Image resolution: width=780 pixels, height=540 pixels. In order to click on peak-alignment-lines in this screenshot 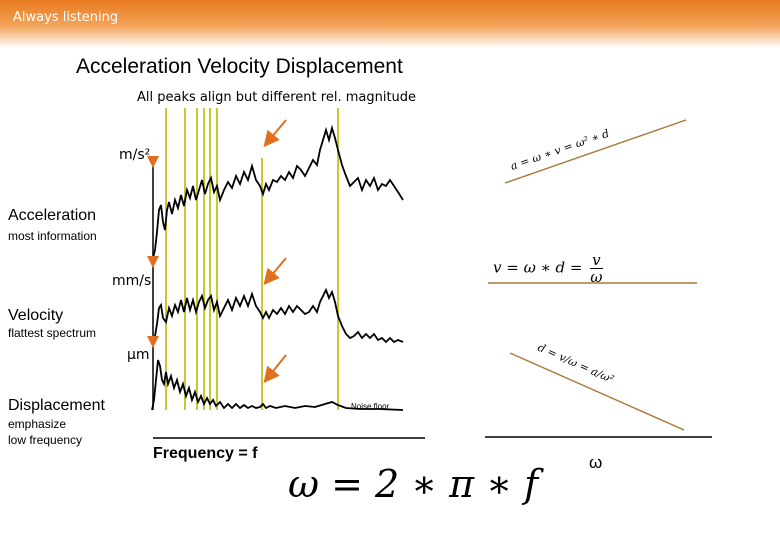, I will do `click(252, 259)`.